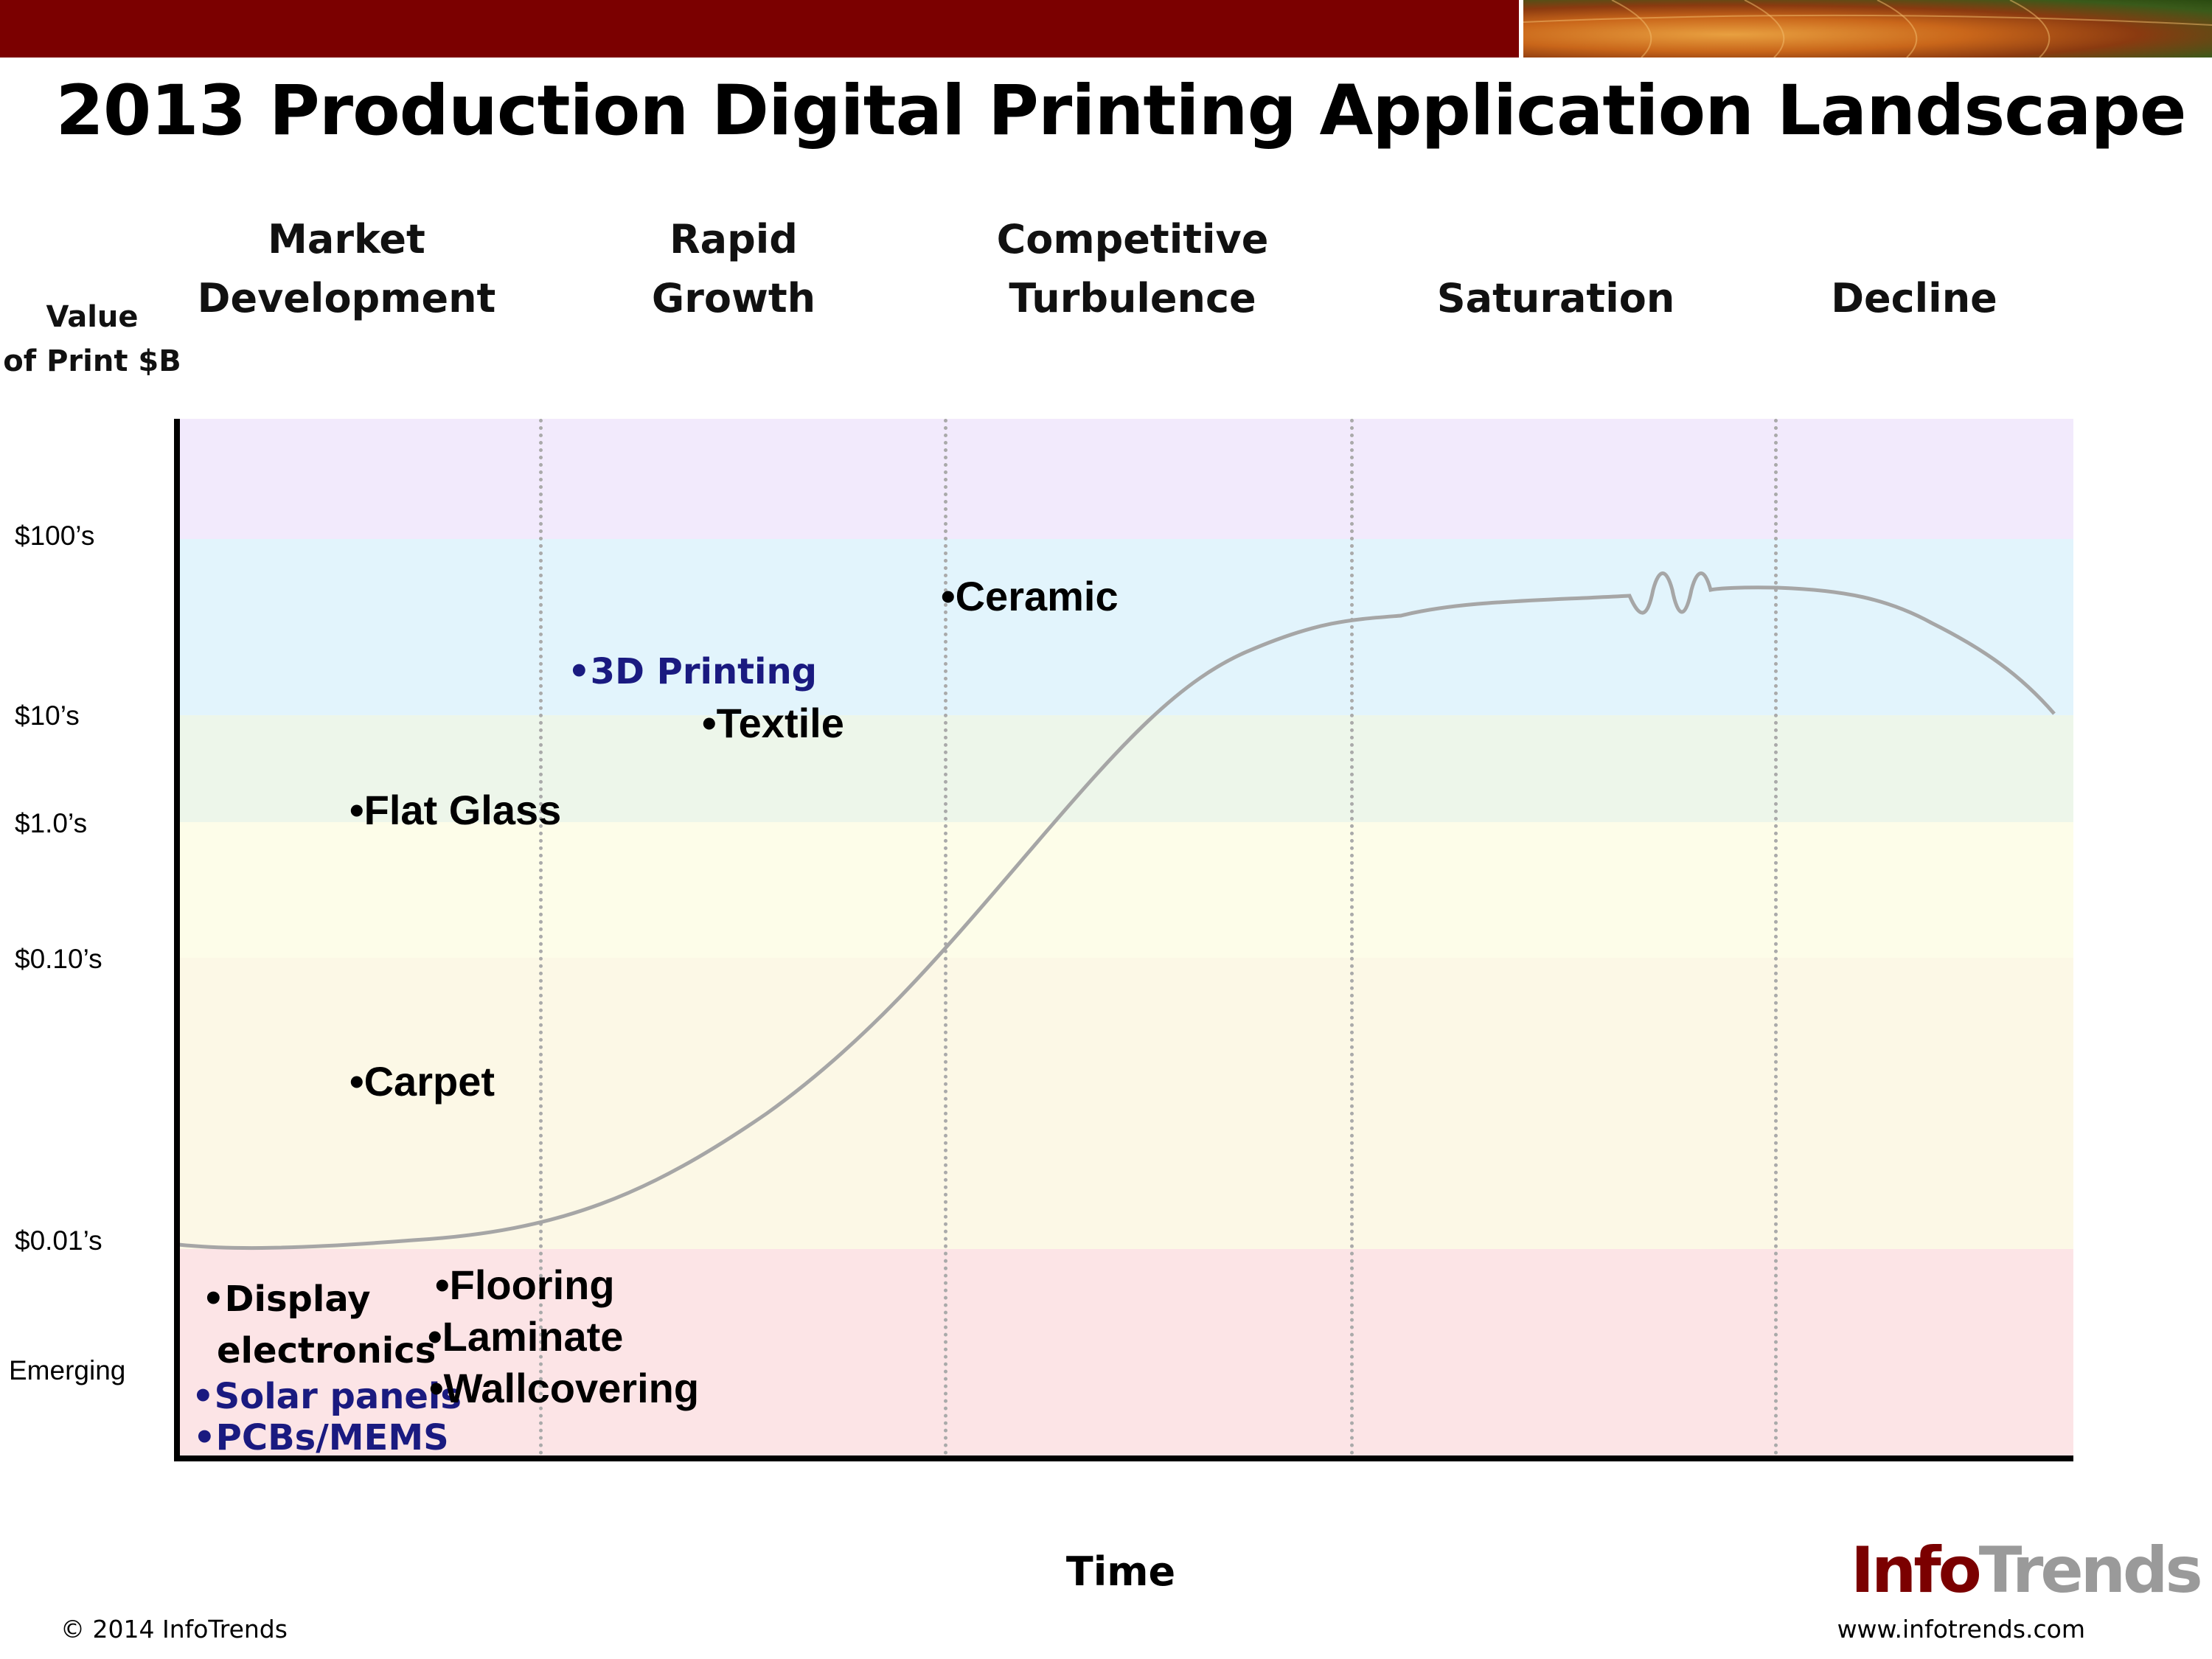 Image resolution: width=2212 pixels, height=1659 pixels. I want to click on band-hundreds, so click(1125, 479).